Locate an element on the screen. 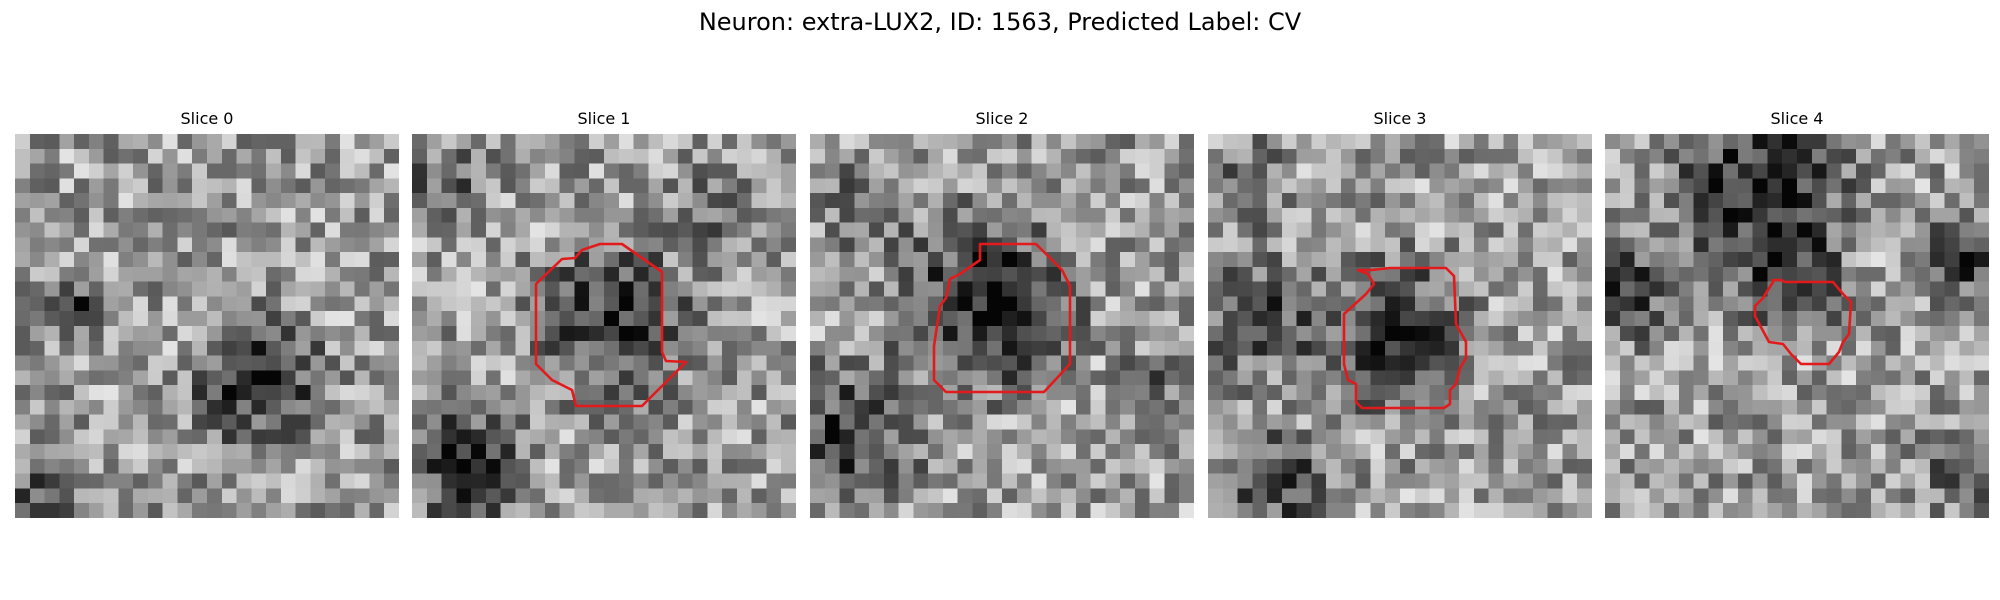 Image resolution: width=2000 pixels, height=600 pixels. slice-1-contour is located at coordinates (611, 325).